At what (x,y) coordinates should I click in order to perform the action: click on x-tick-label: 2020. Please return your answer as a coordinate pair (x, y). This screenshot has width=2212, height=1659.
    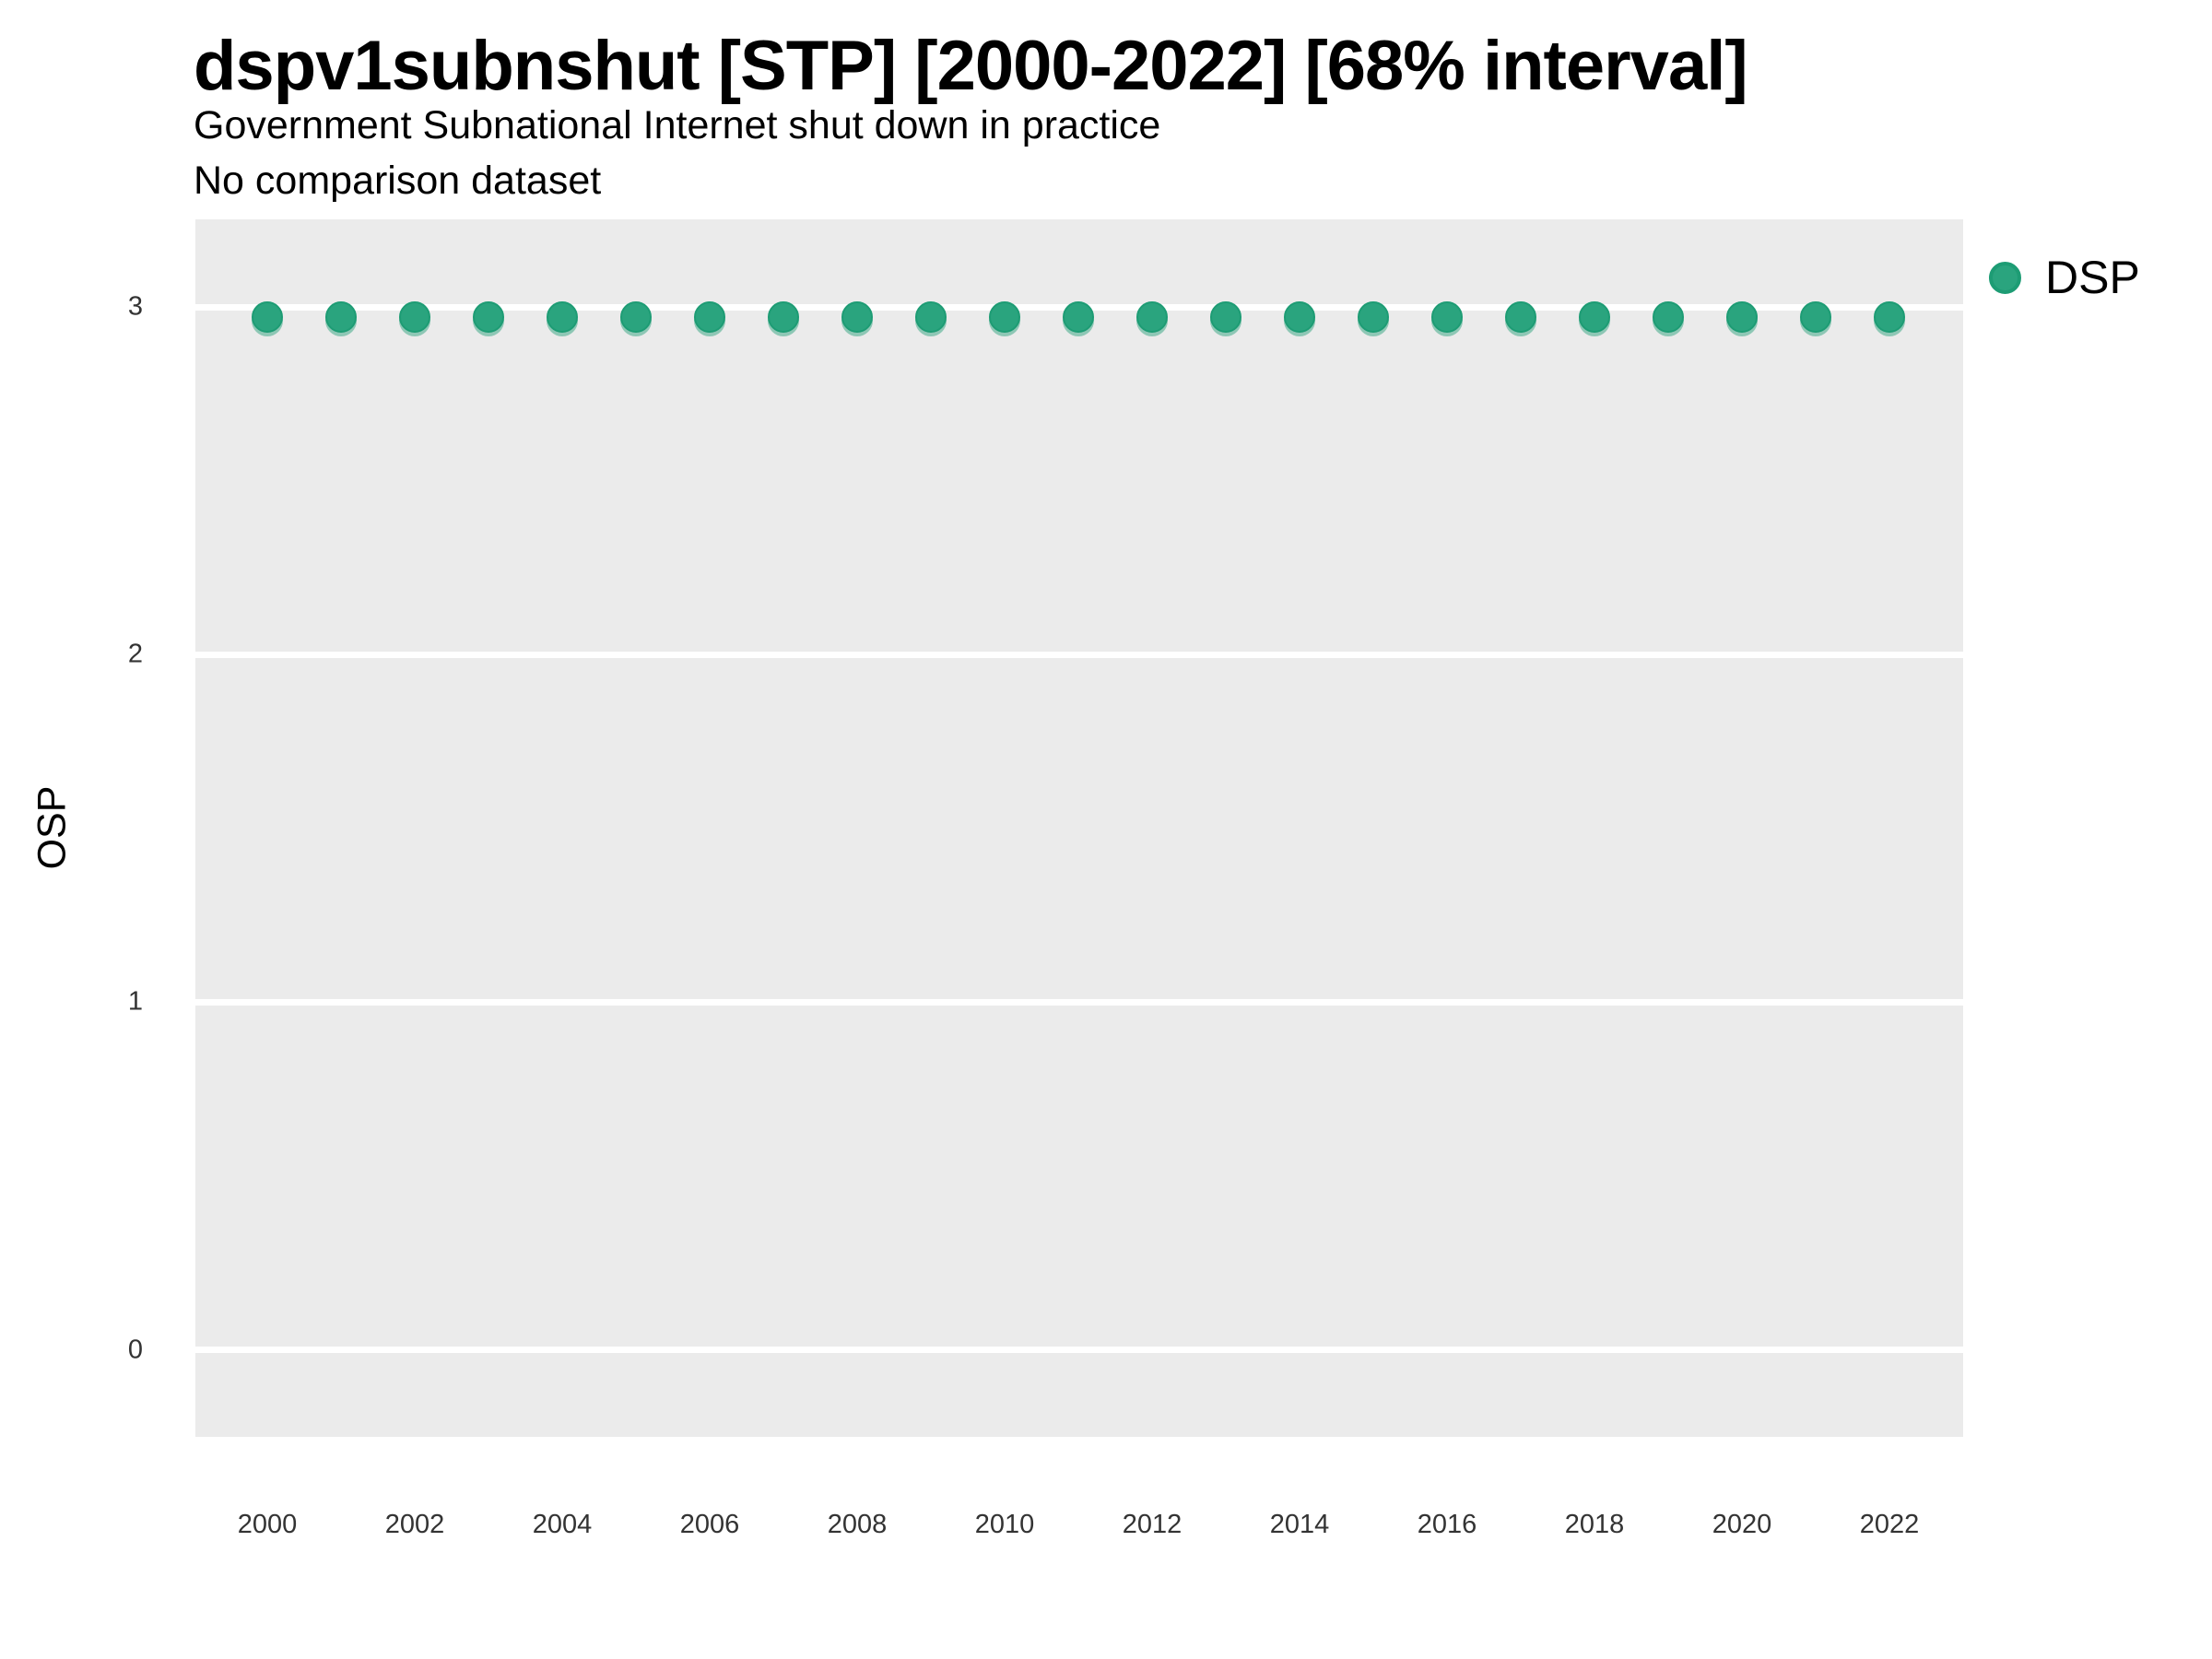
    Looking at the image, I should click on (1742, 1524).